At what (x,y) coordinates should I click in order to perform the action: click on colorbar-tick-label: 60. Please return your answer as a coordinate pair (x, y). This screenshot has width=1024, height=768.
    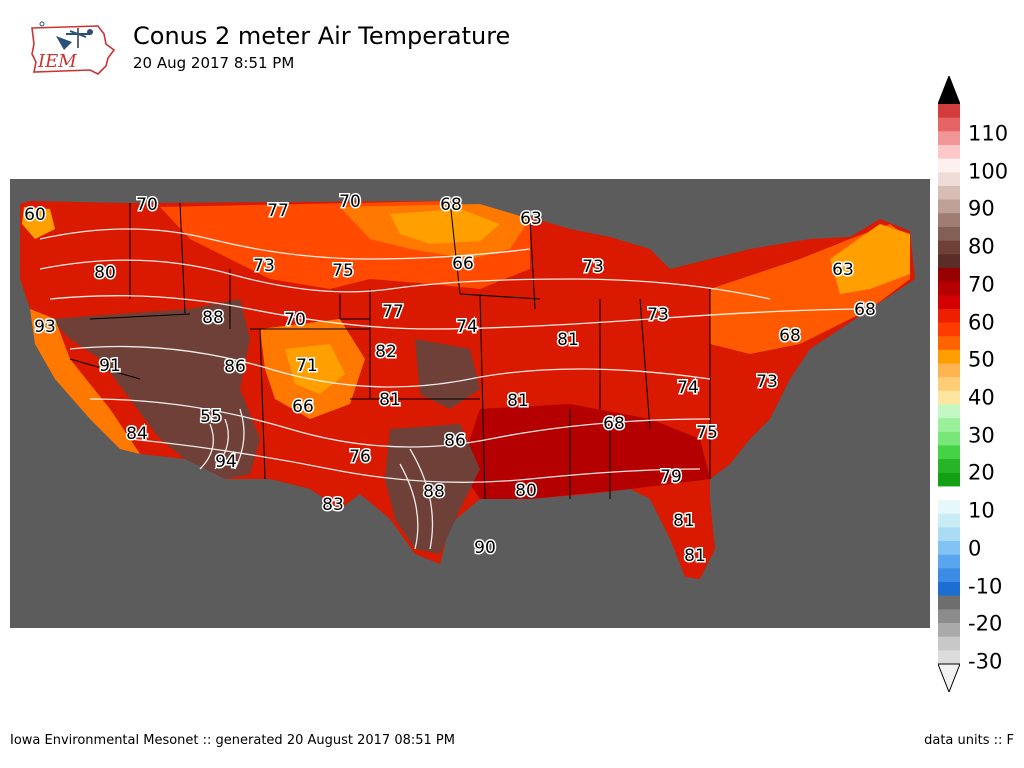
    Looking at the image, I should click on (981, 322).